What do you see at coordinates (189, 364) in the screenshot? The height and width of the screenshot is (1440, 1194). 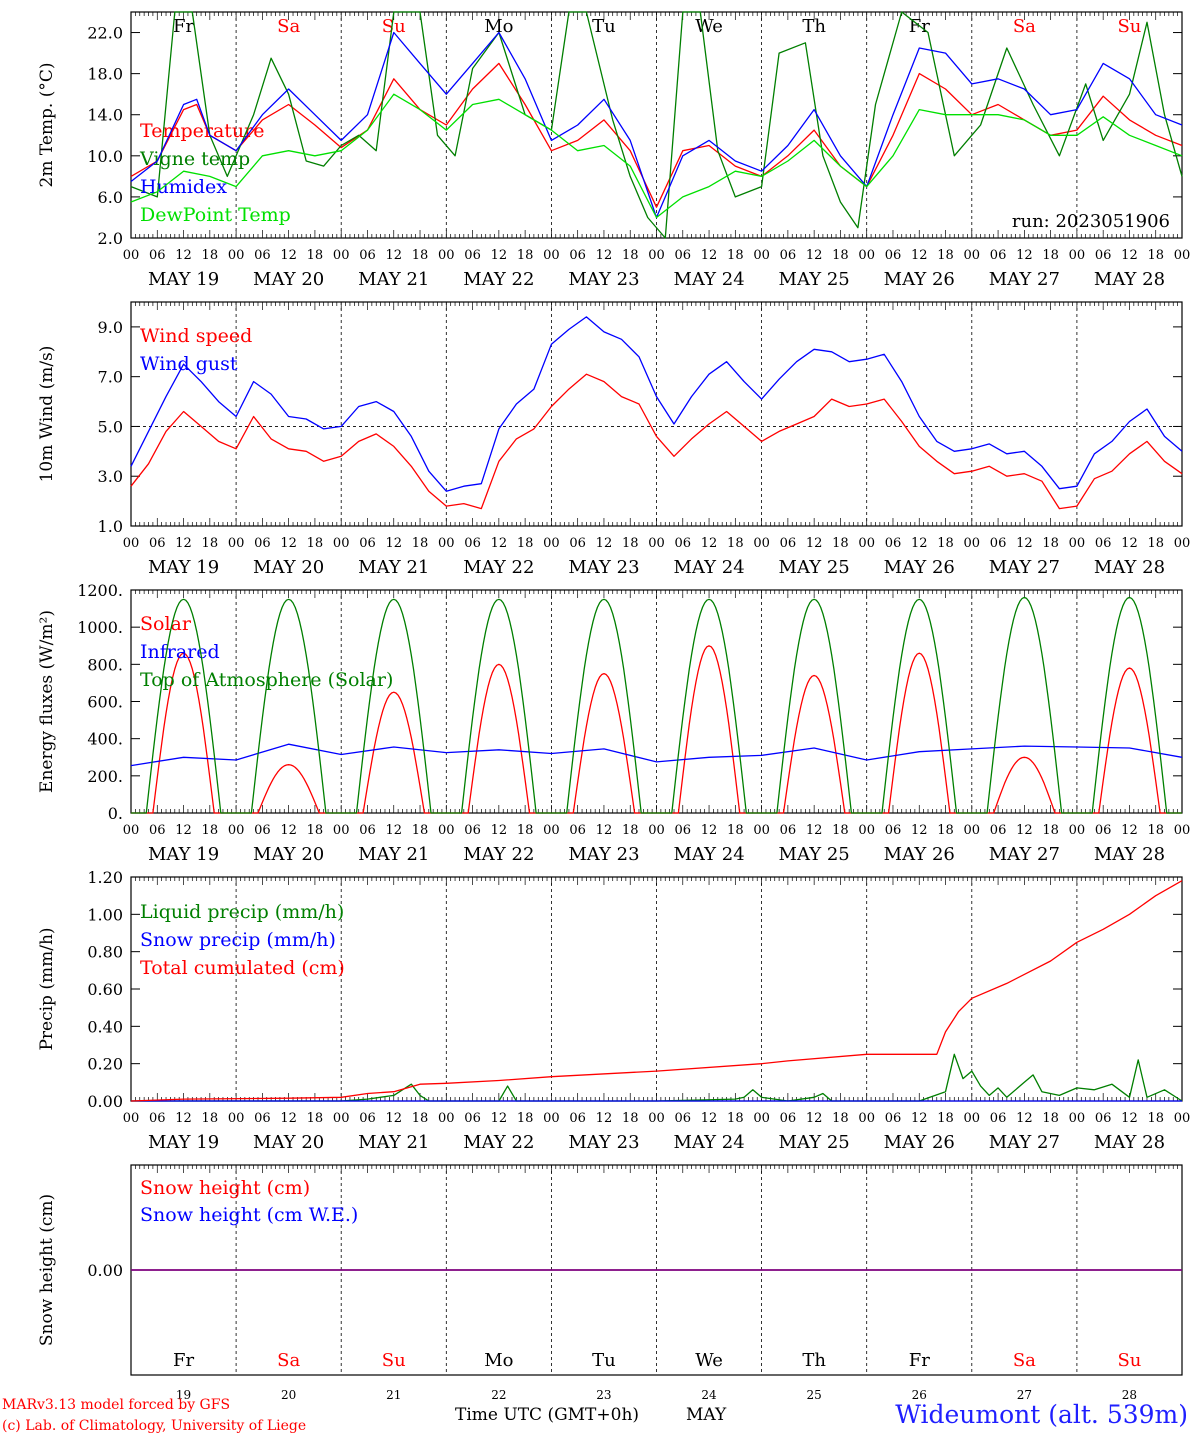 I see `legend-label: Wind gust` at bounding box center [189, 364].